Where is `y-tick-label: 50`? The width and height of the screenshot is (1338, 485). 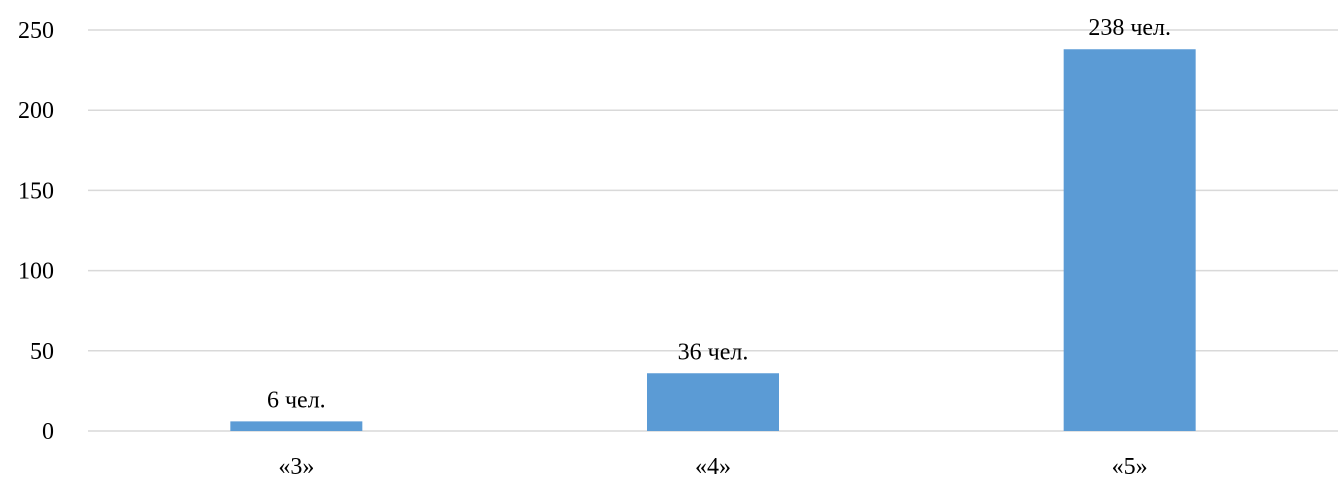 y-tick-label: 50 is located at coordinates (42, 352).